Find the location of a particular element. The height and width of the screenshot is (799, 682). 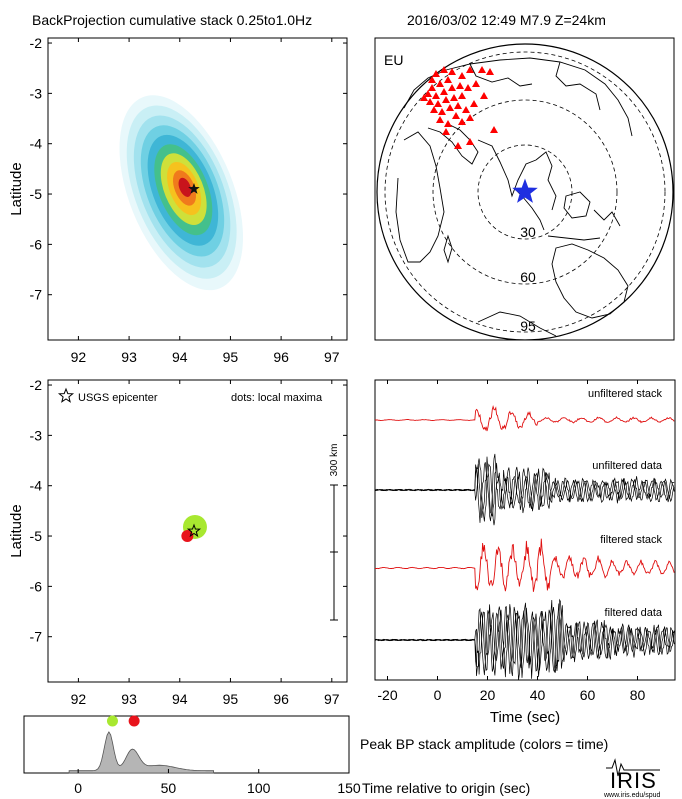

bp-xtick-label: 96 is located at coordinates (281, 357).